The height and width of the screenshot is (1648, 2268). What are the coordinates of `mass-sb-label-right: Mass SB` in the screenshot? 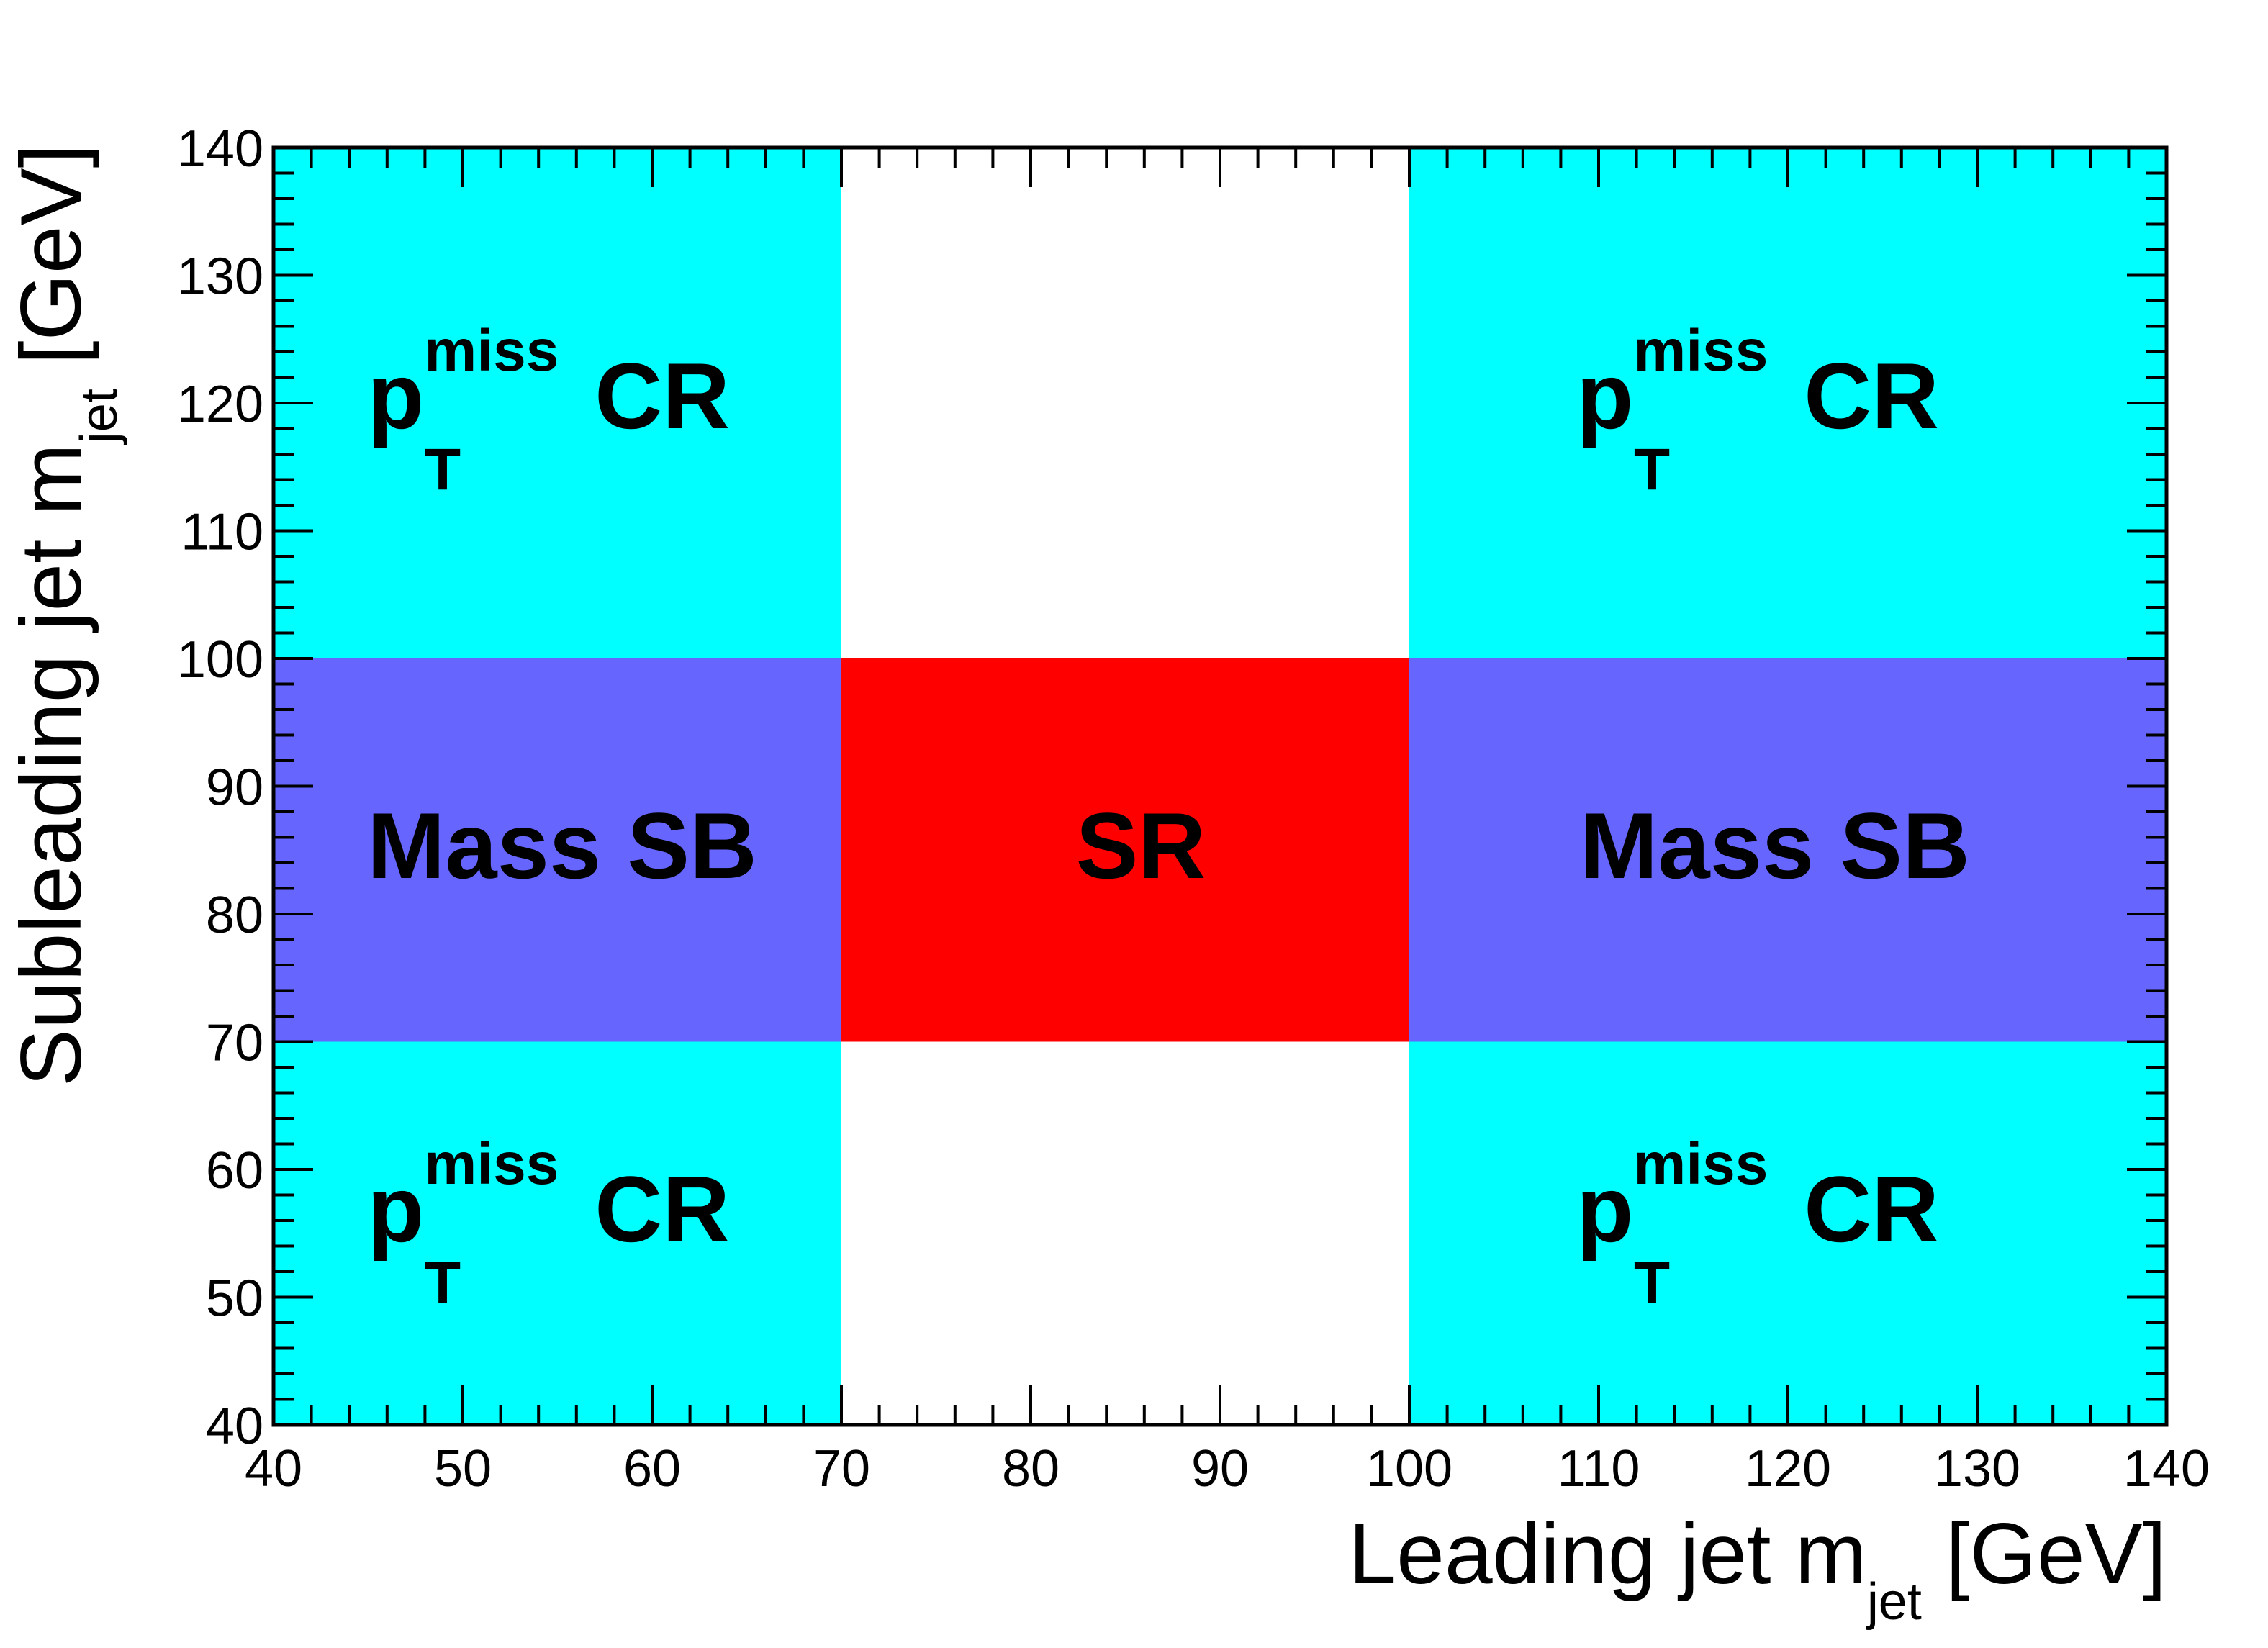 It's located at (1775, 845).